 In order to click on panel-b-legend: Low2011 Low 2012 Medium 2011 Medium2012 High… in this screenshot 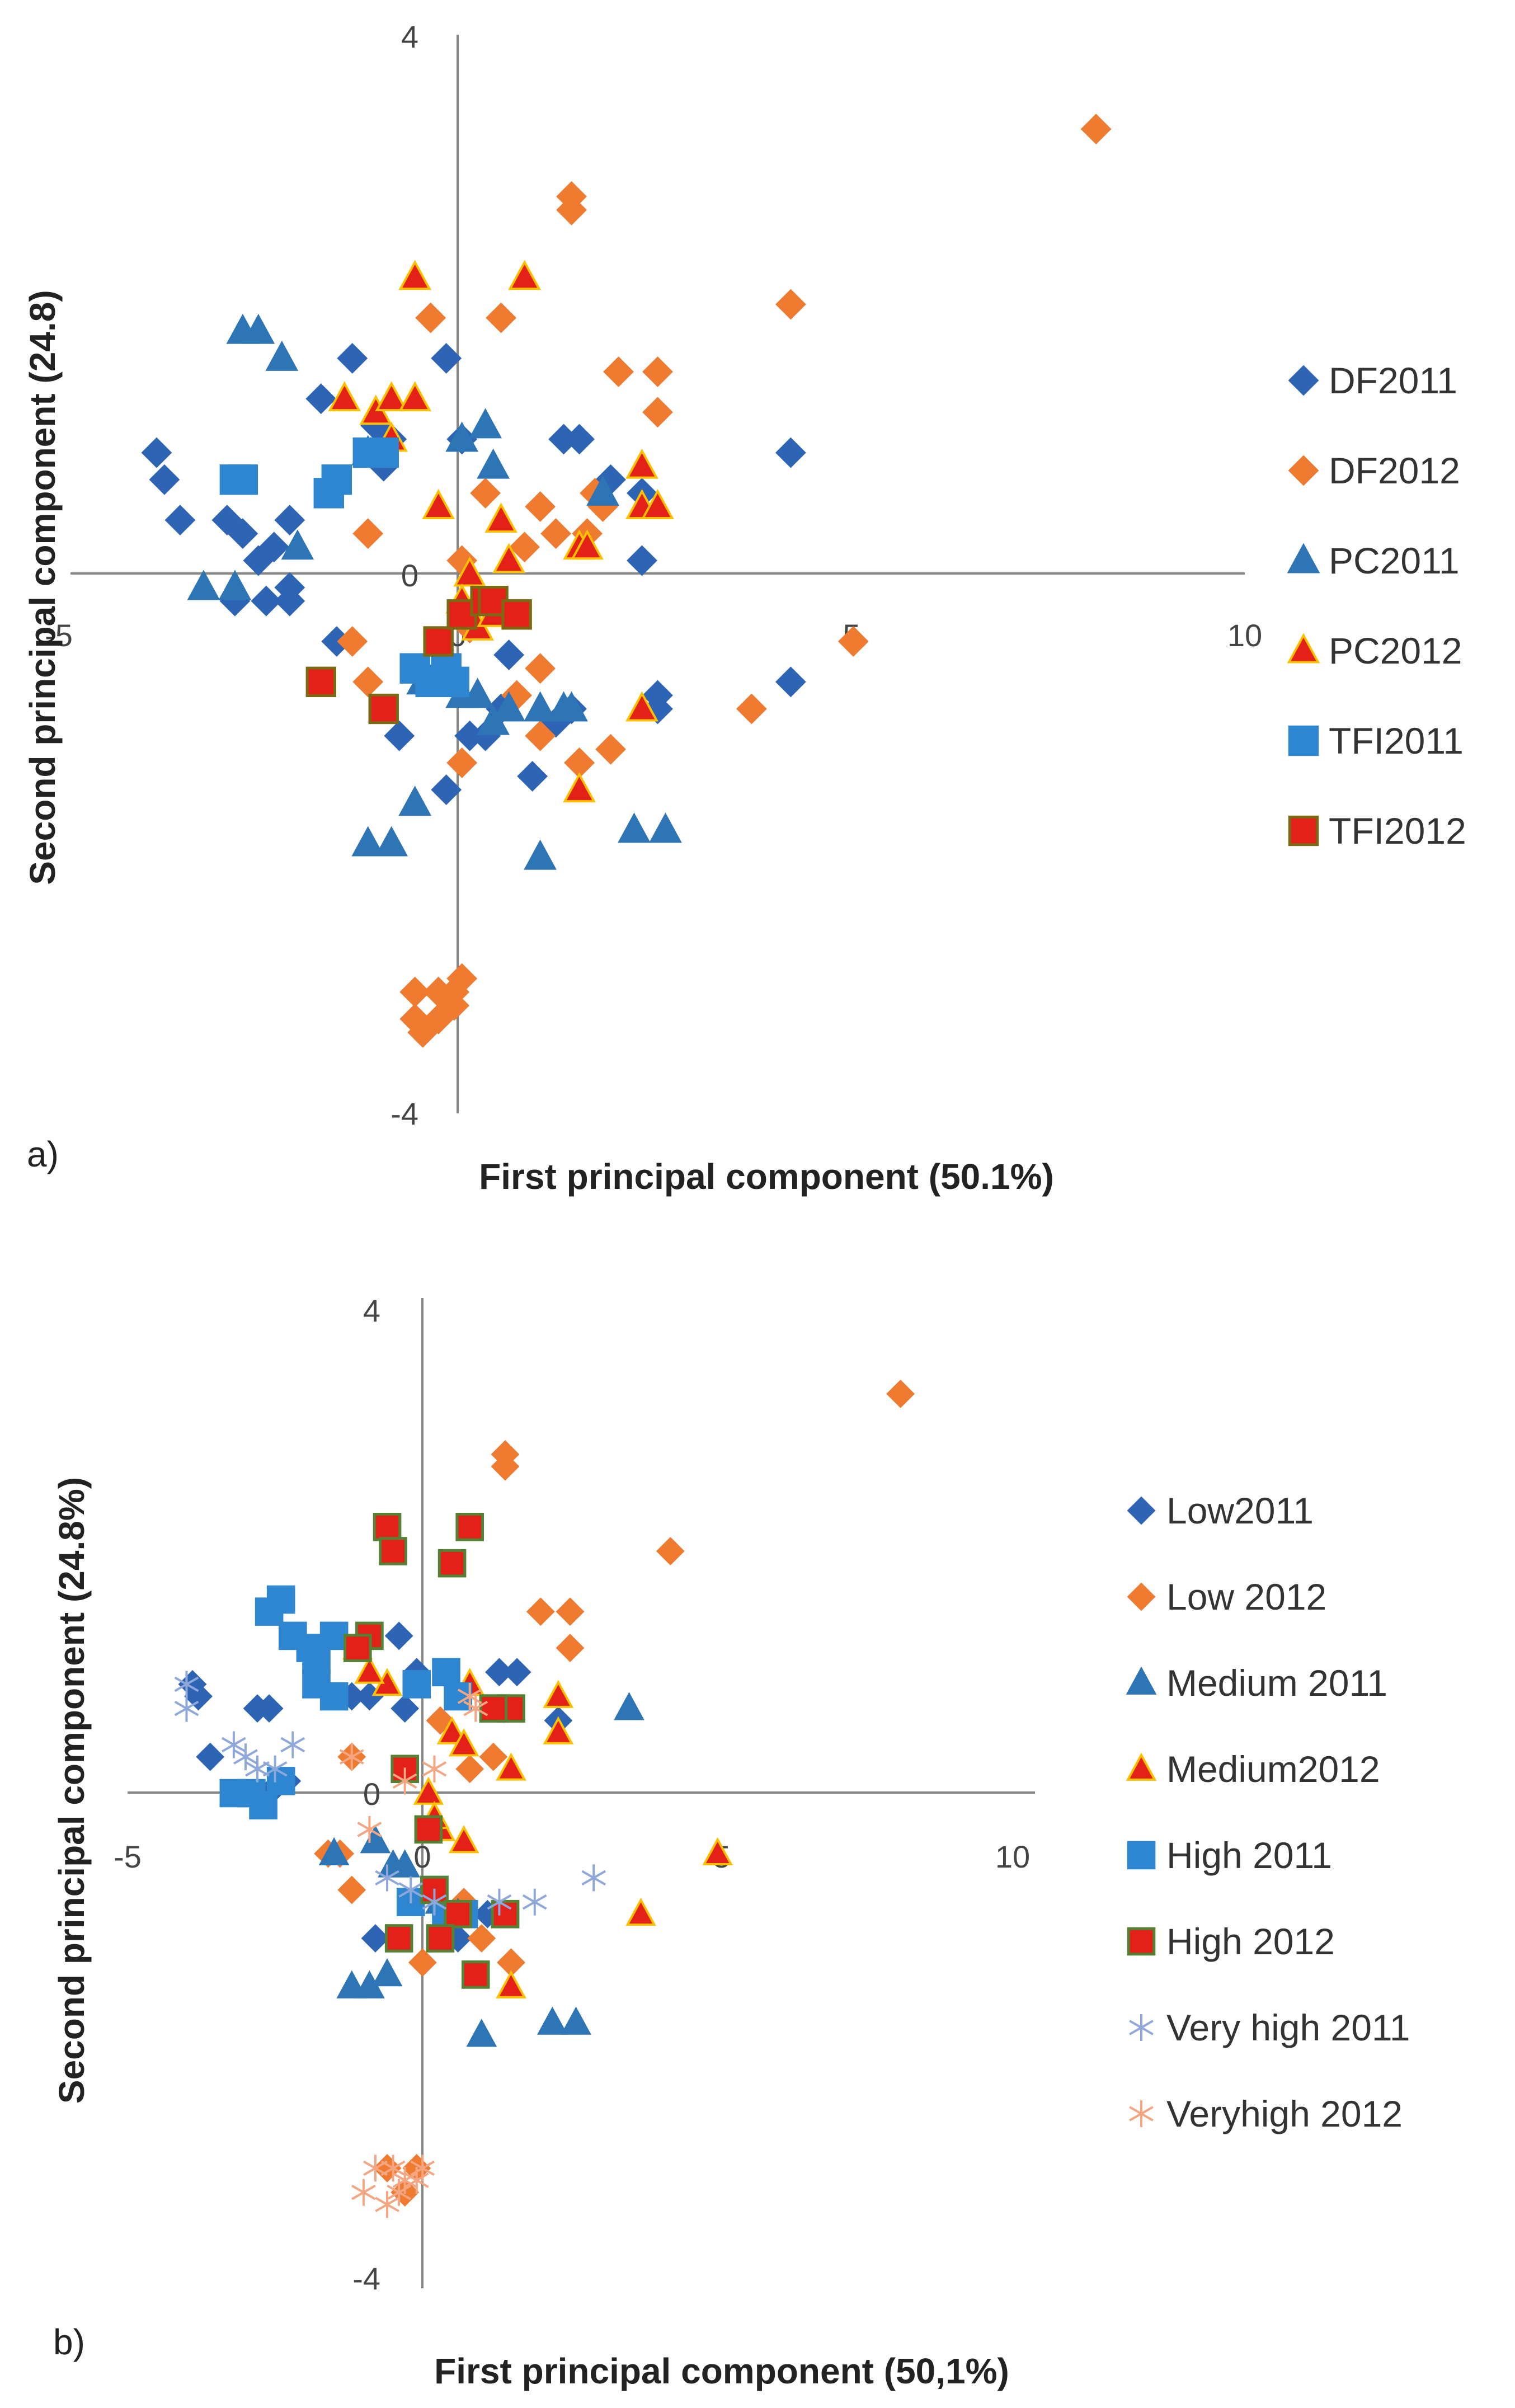, I will do `click(1268, 1812)`.